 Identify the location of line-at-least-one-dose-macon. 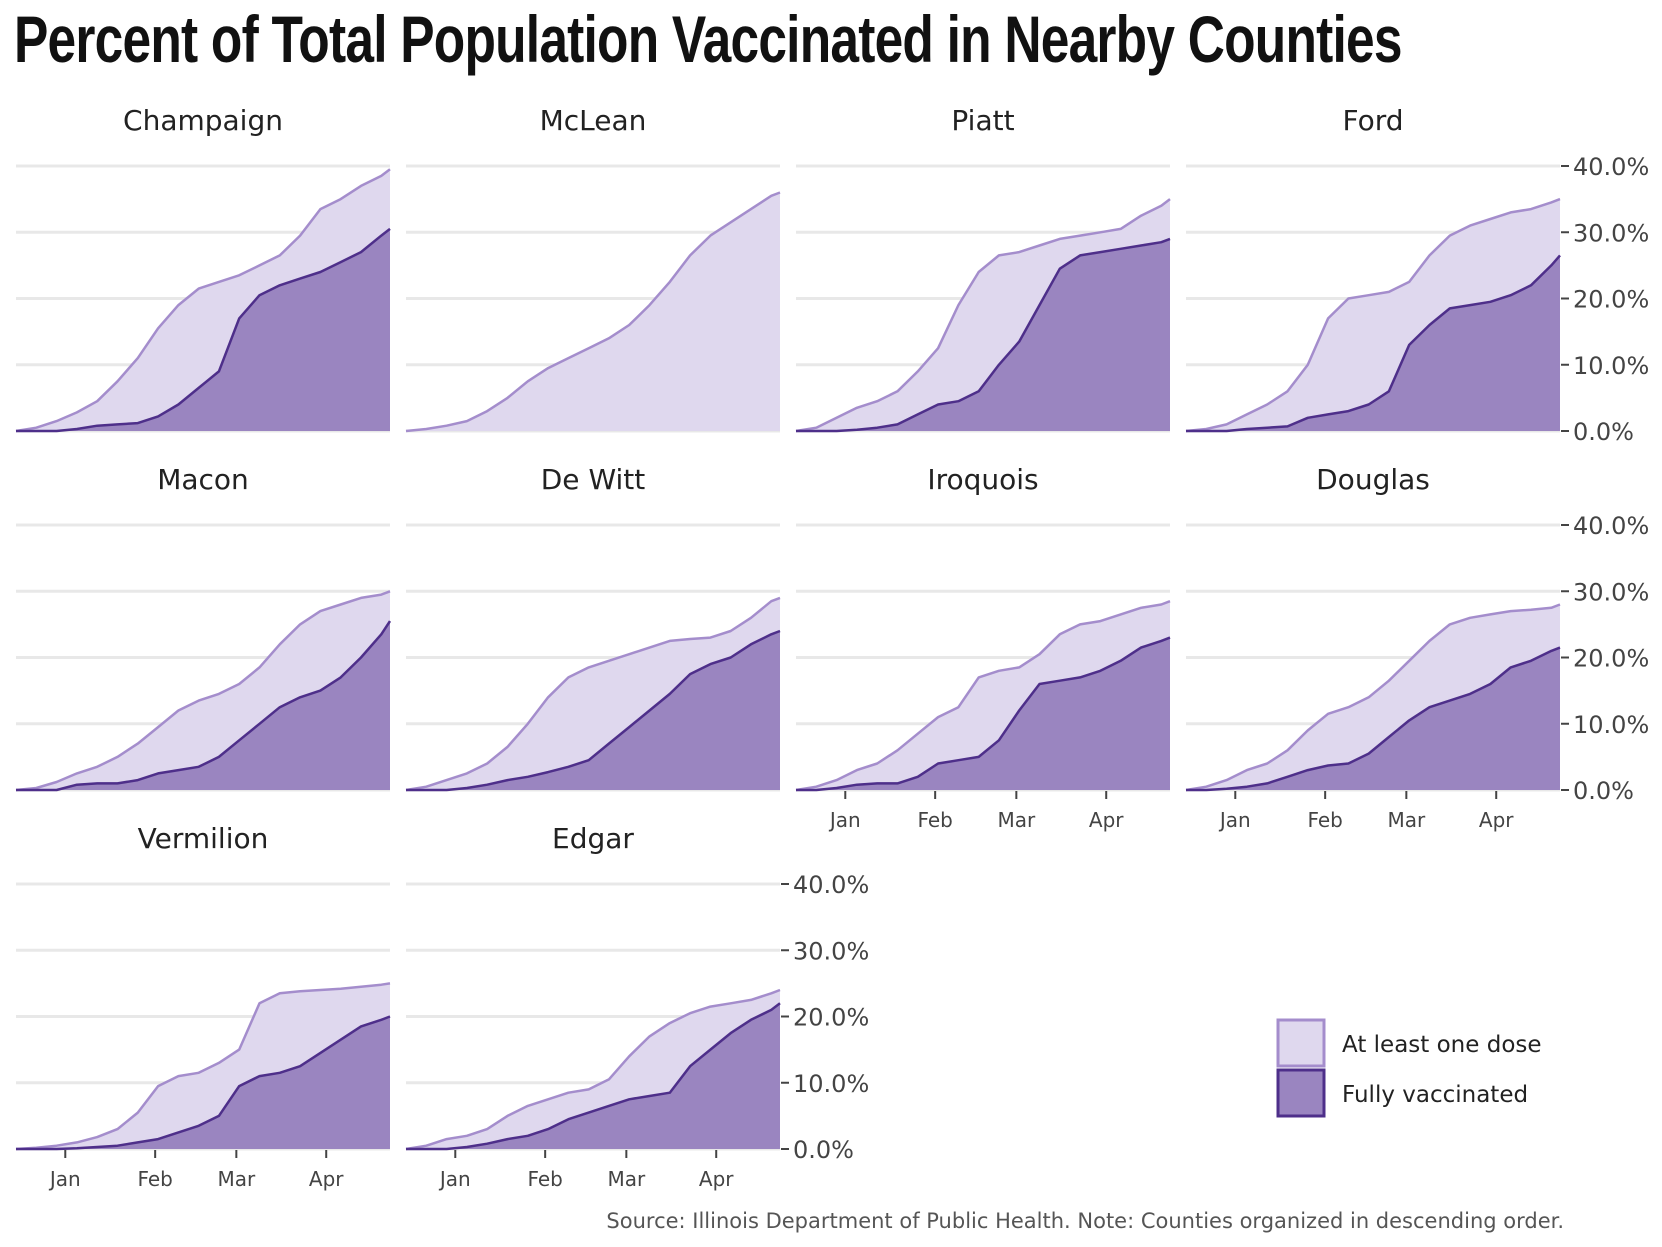
(203, 691).